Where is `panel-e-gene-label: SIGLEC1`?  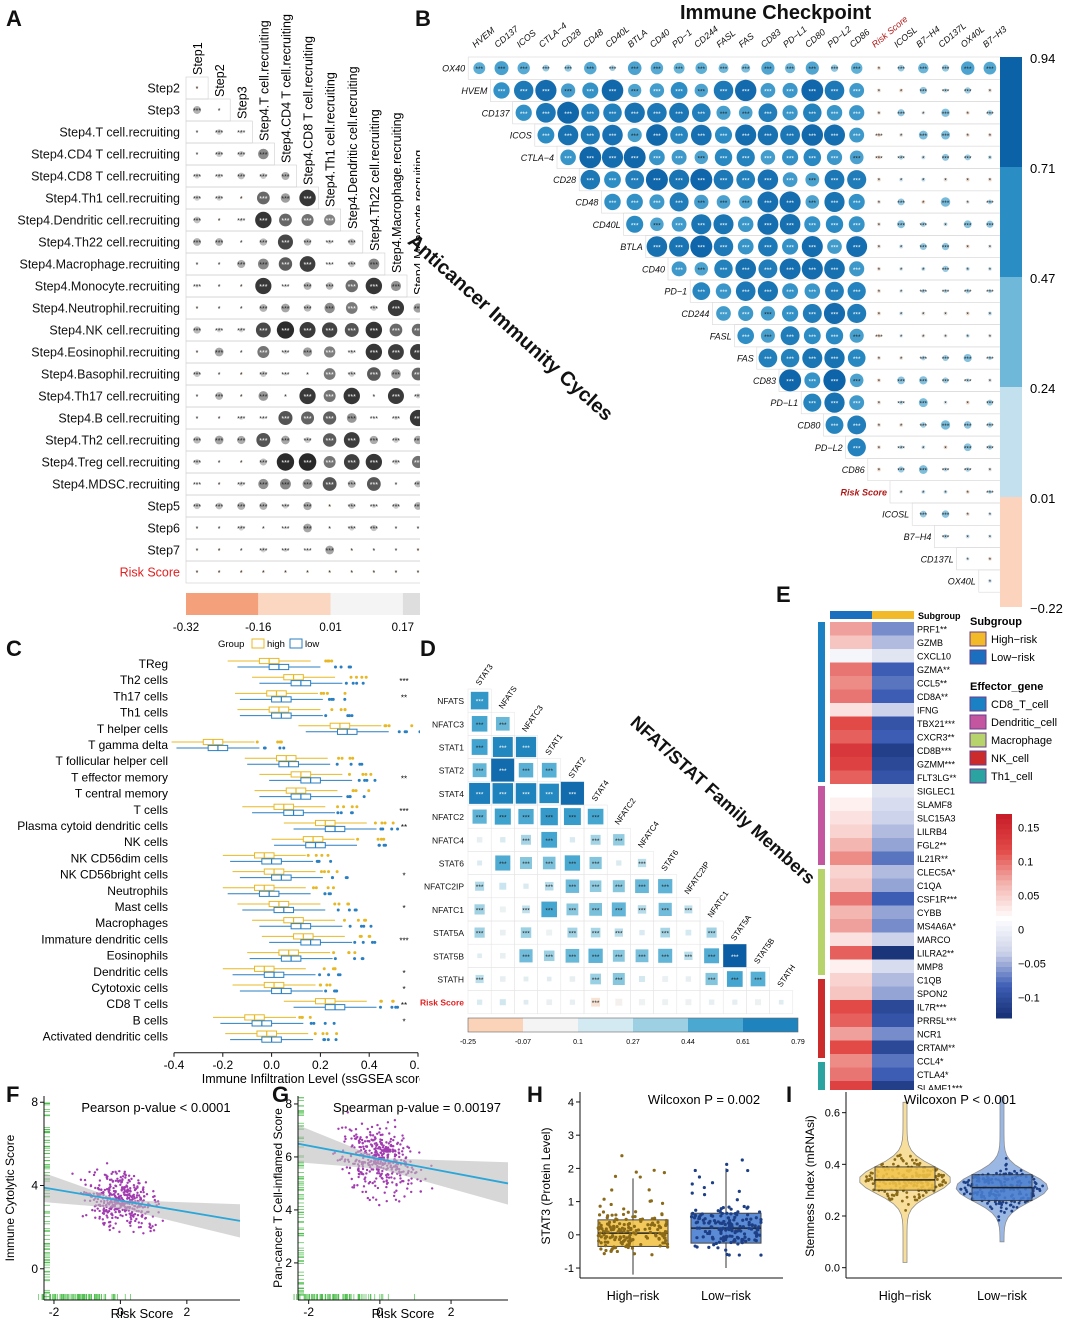 panel-e-gene-label: SIGLEC1 is located at coordinates (936, 792).